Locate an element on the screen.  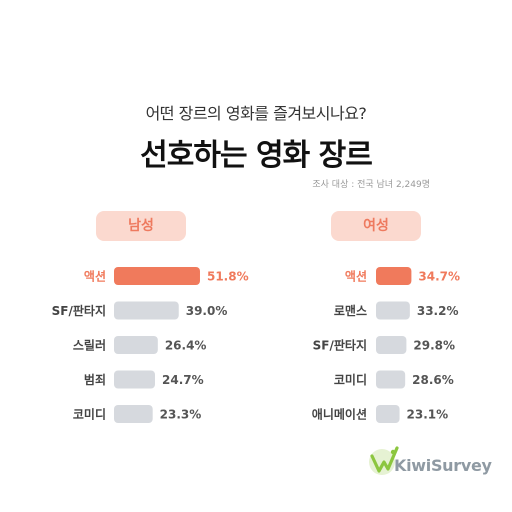
value-label: 34.7% is located at coordinates (439, 277).